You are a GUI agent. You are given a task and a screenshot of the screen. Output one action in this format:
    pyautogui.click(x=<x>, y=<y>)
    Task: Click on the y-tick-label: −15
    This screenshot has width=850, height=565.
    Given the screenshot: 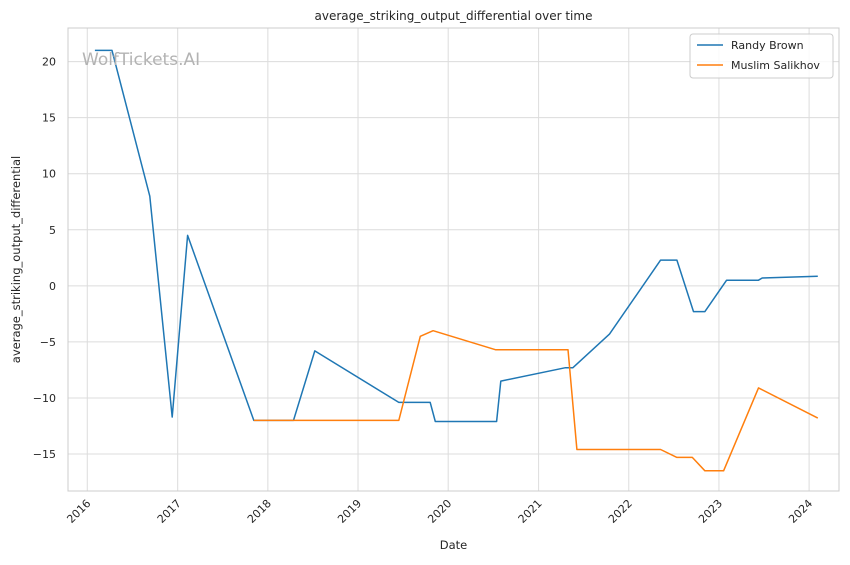 What is the action you would take?
    pyautogui.click(x=44, y=454)
    